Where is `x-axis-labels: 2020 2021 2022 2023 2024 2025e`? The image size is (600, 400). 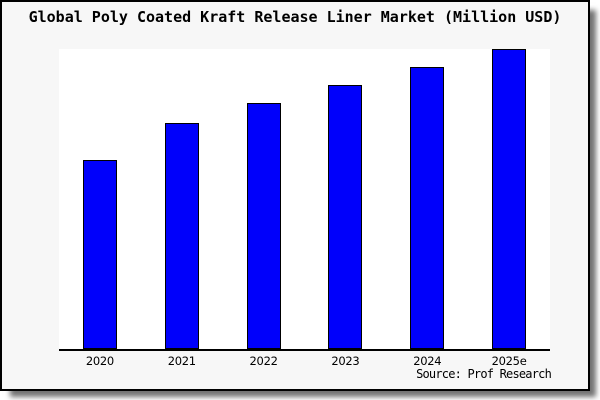 x-axis-labels: 2020 2021 2022 2023 2024 2025e is located at coordinates (304, 361).